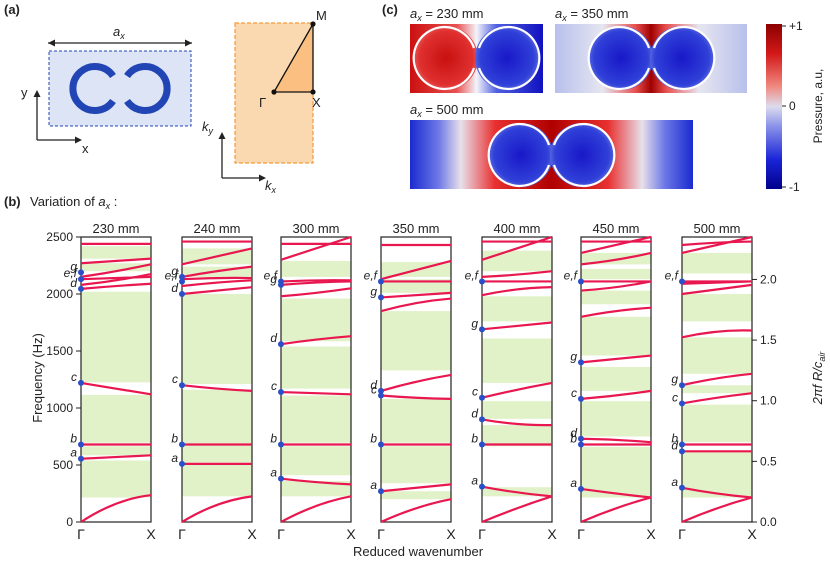 Image resolution: width=830 pixels, height=565 pixels. What do you see at coordinates (262, 102) in the screenshot?
I see `gamma-label: Γ` at bounding box center [262, 102].